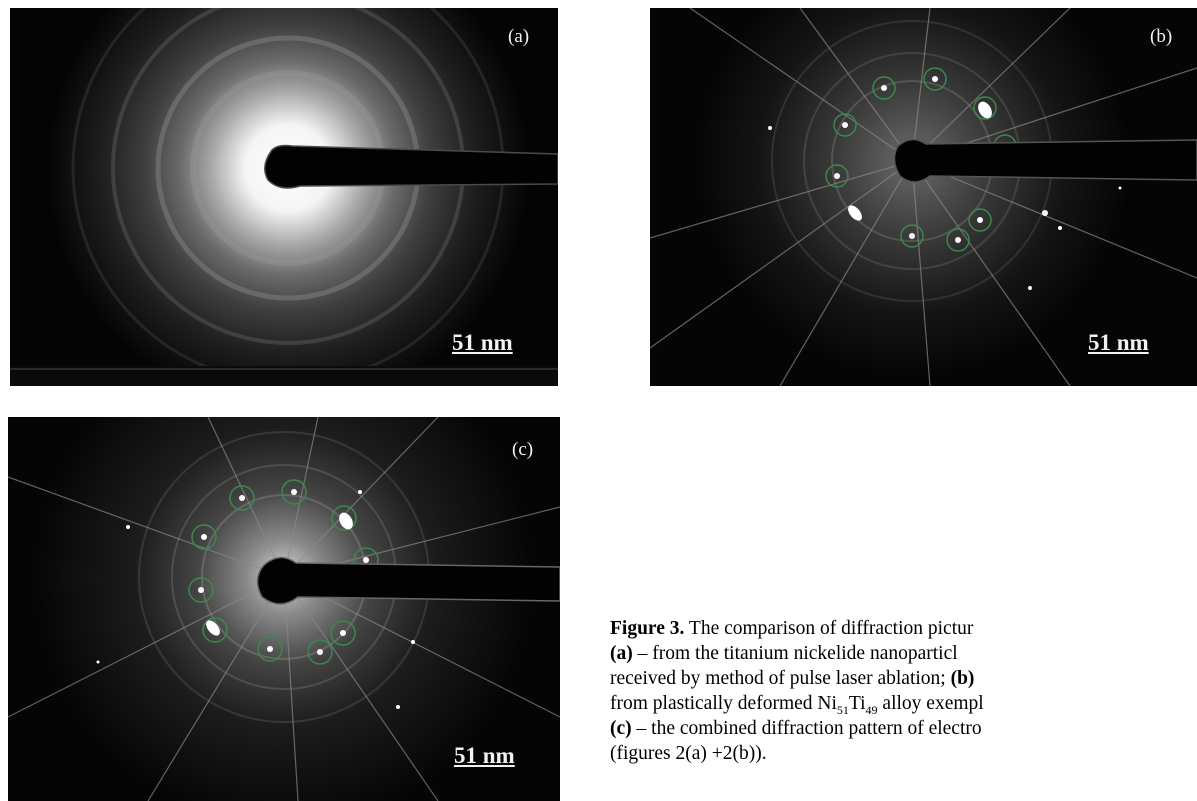 The width and height of the screenshot is (1197, 801). I want to click on caption-label-a: (a), so click(621, 653).